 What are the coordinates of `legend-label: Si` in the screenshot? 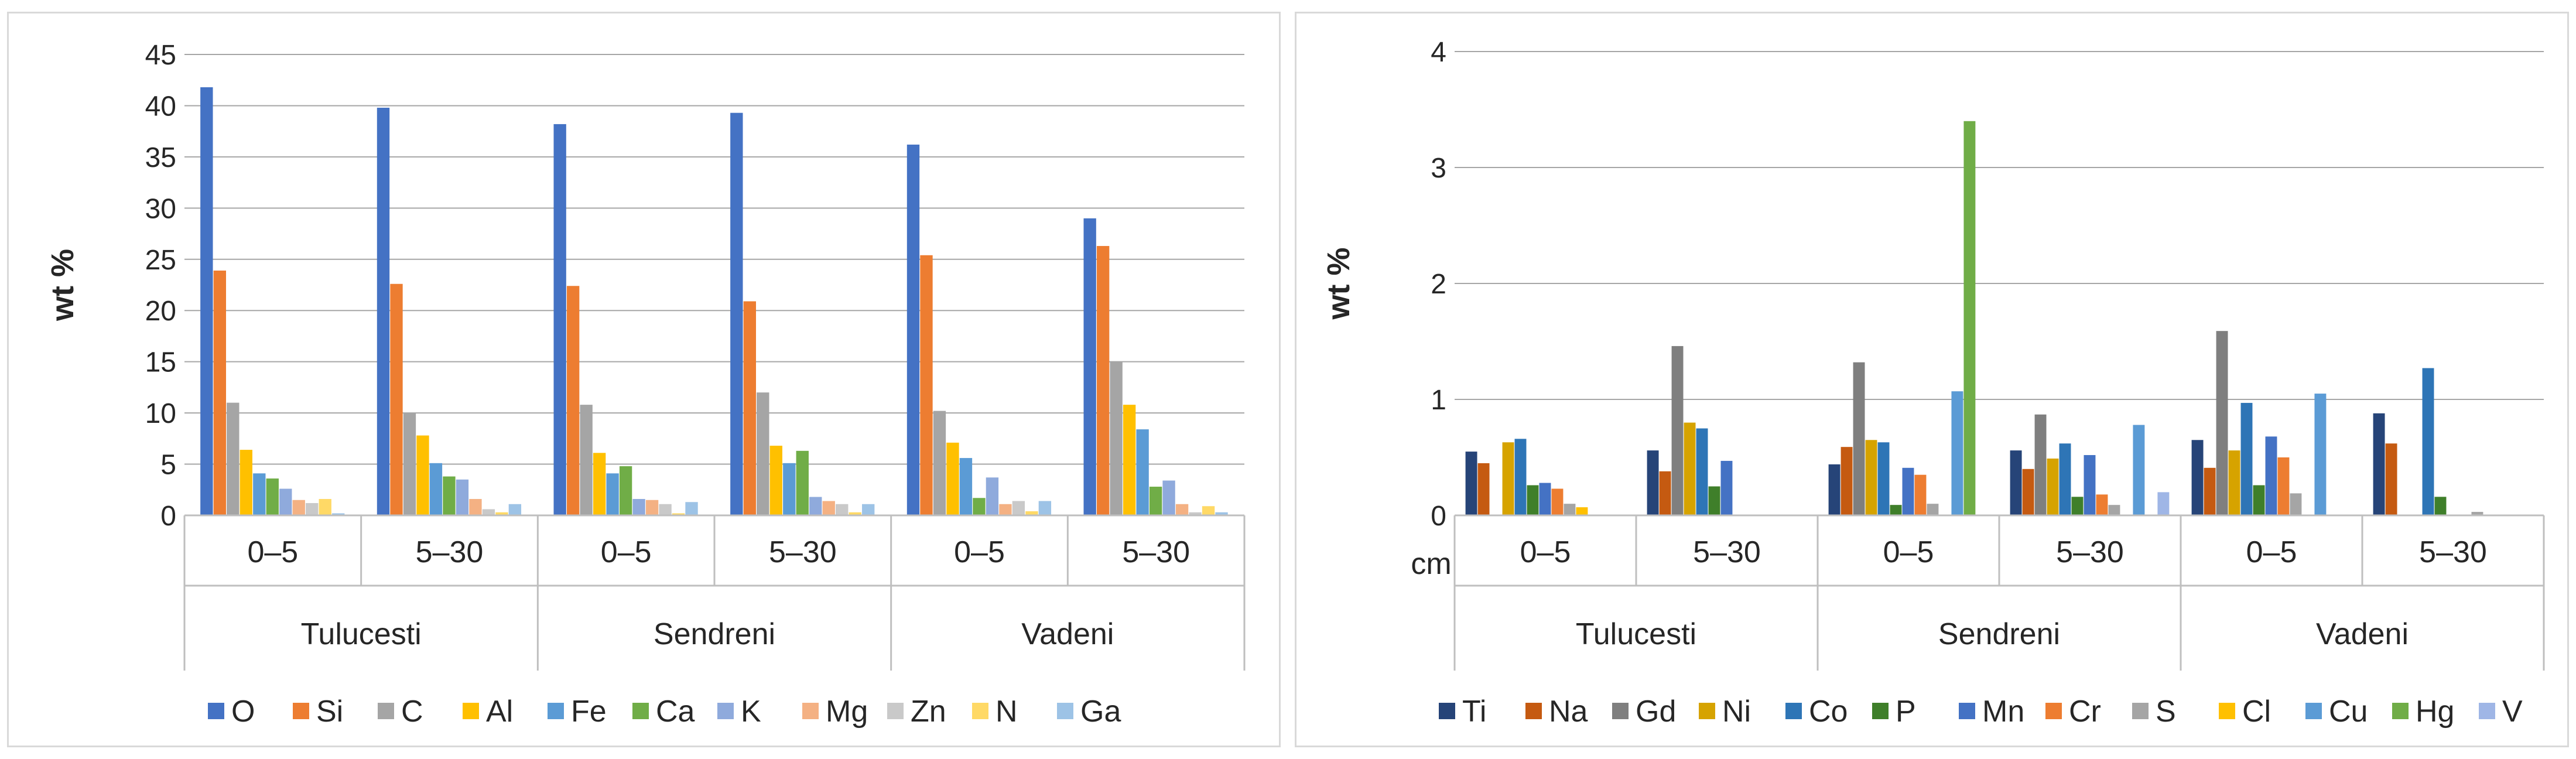 It's located at (330, 712).